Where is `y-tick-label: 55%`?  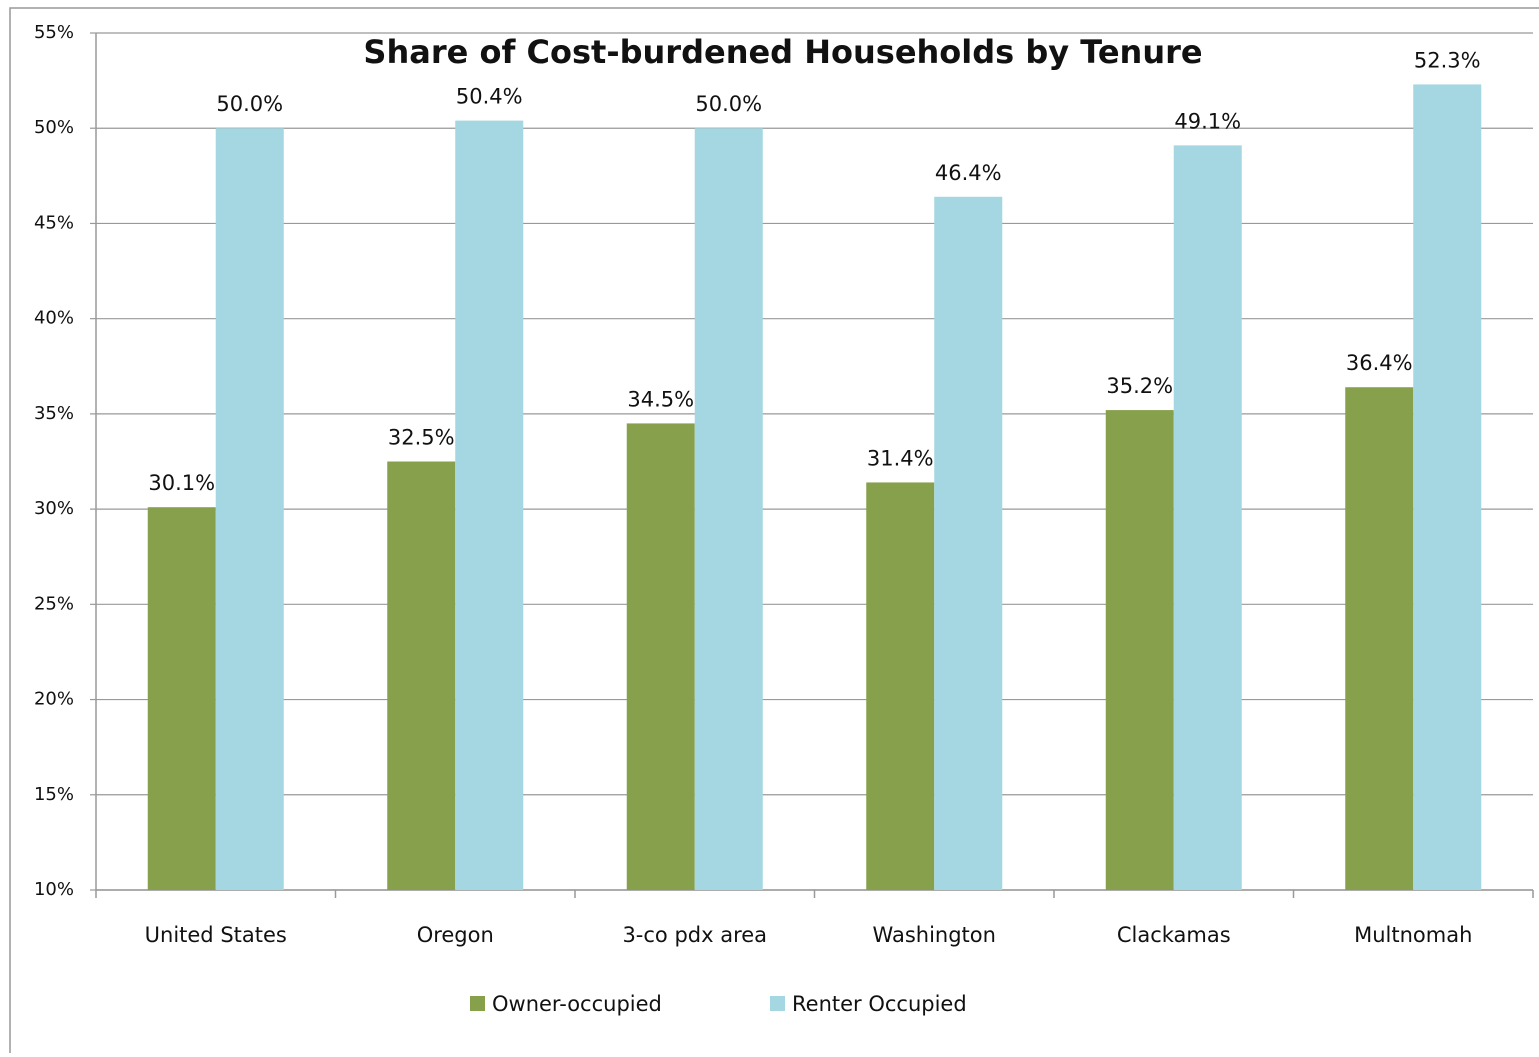 y-tick-label: 55% is located at coordinates (54, 32).